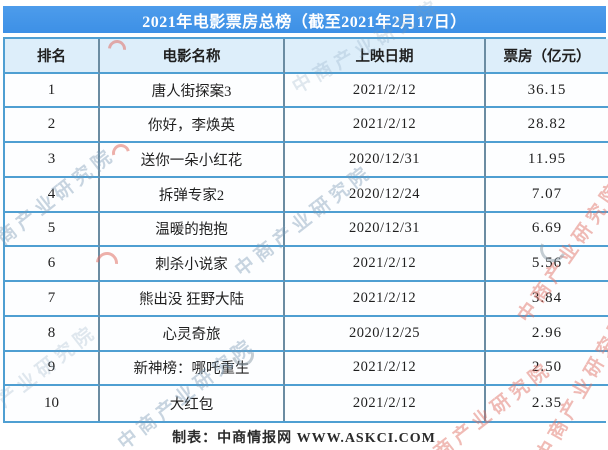 Image resolution: width=608 pixels, height=450 pixels. I want to click on cell-boxoffice: 28.82, so click(547, 126).